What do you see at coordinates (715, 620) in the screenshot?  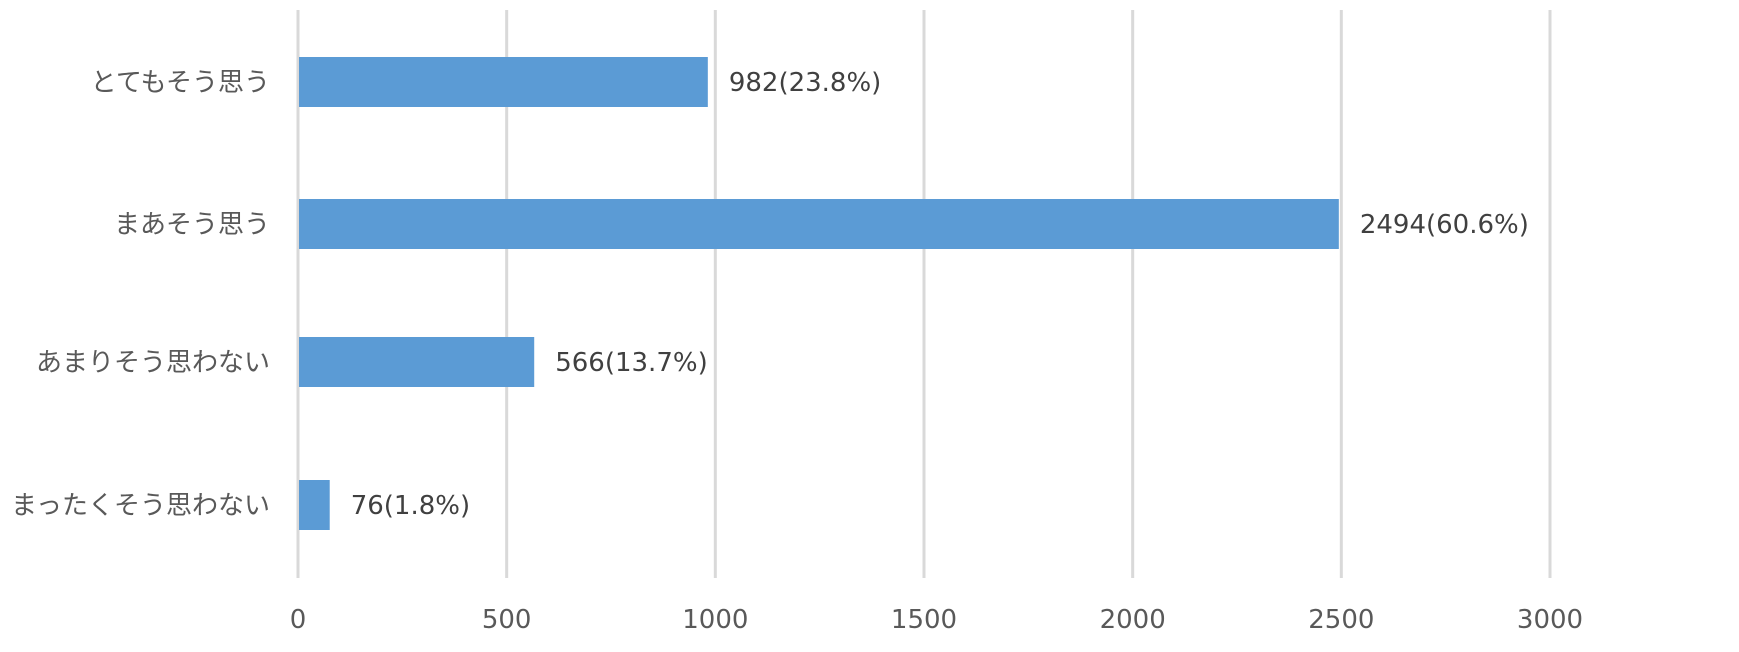 I see `x-tick-label-1000: 1000` at bounding box center [715, 620].